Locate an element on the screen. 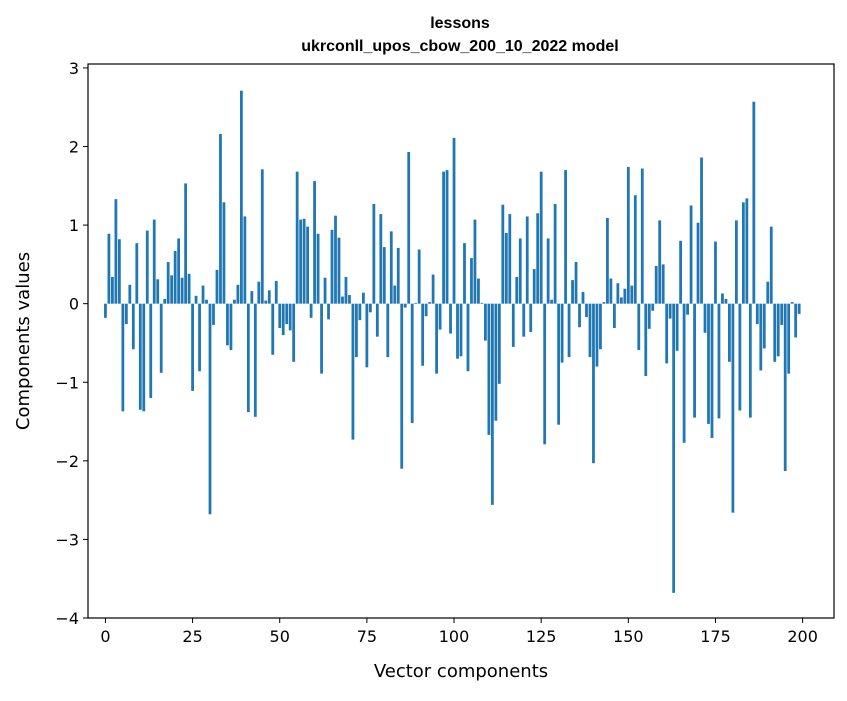 The image size is (847, 701). y-axis-label: Components values is located at coordinates (23, 341).